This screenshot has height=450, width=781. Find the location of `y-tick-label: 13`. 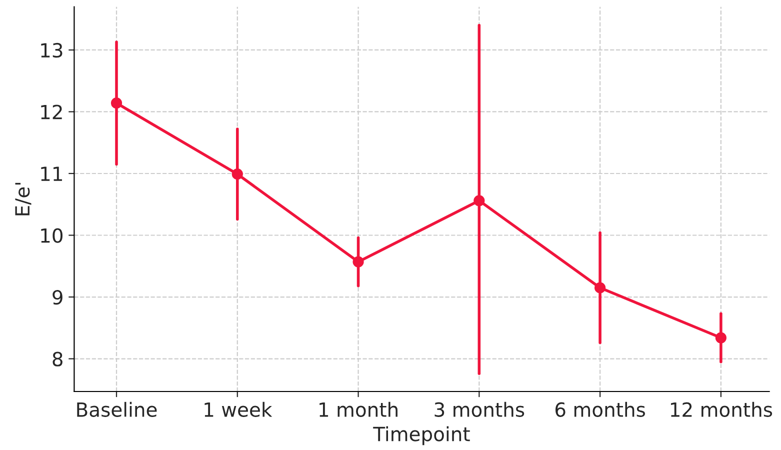

y-tick-label: 13 is located at coordinates (51, 50).